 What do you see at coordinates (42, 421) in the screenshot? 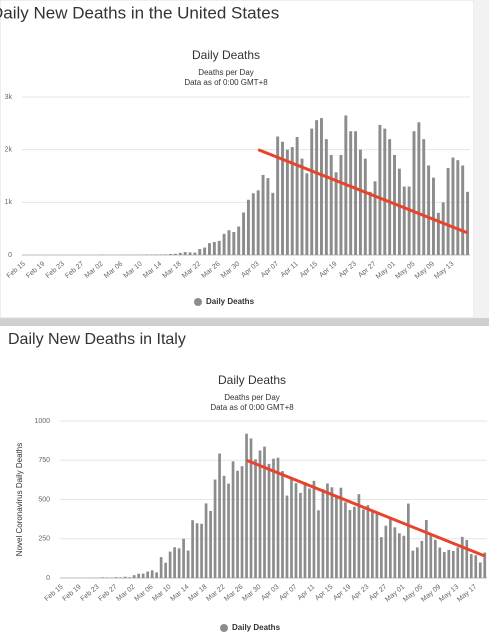
I see `y-tick-label: 1000` at bounding box center [42, 421].